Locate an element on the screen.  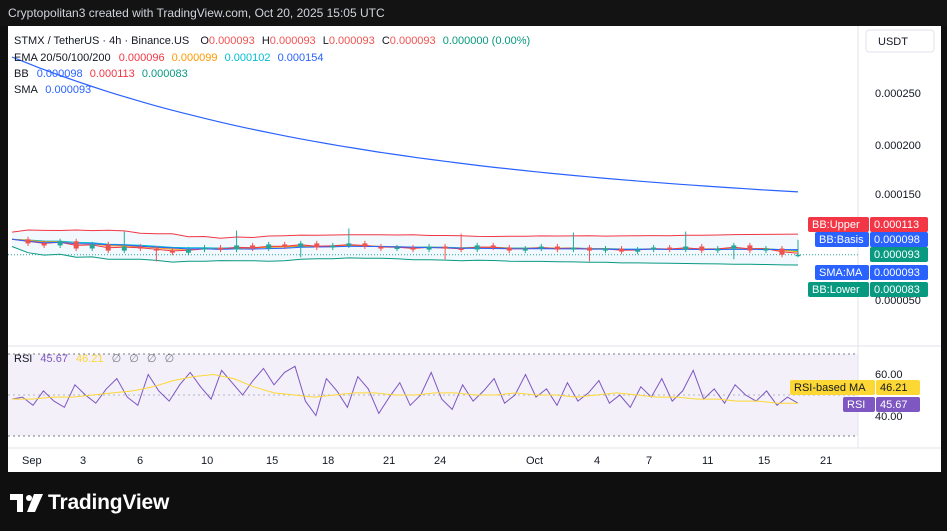
legend-open: 0.000093 is located at coordinates (232, 41).